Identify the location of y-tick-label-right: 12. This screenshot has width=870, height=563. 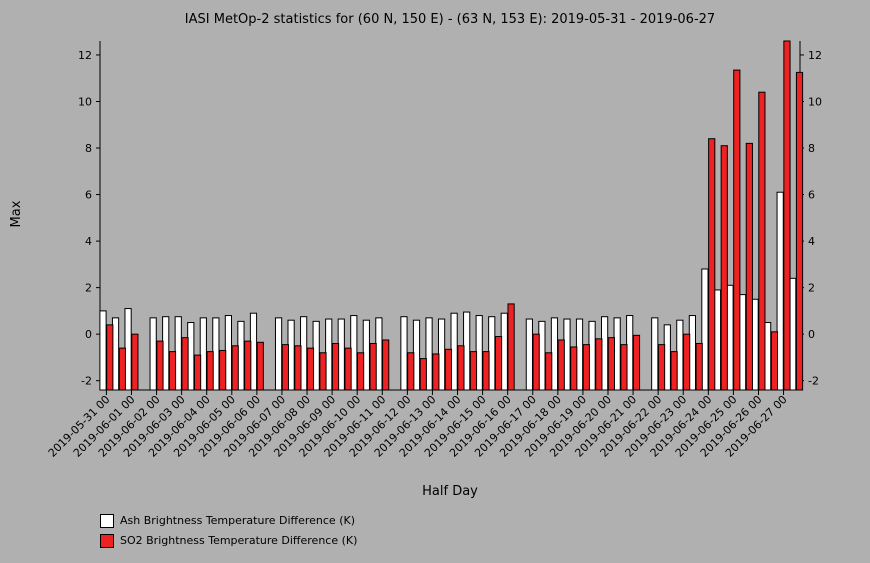
(815, 55).